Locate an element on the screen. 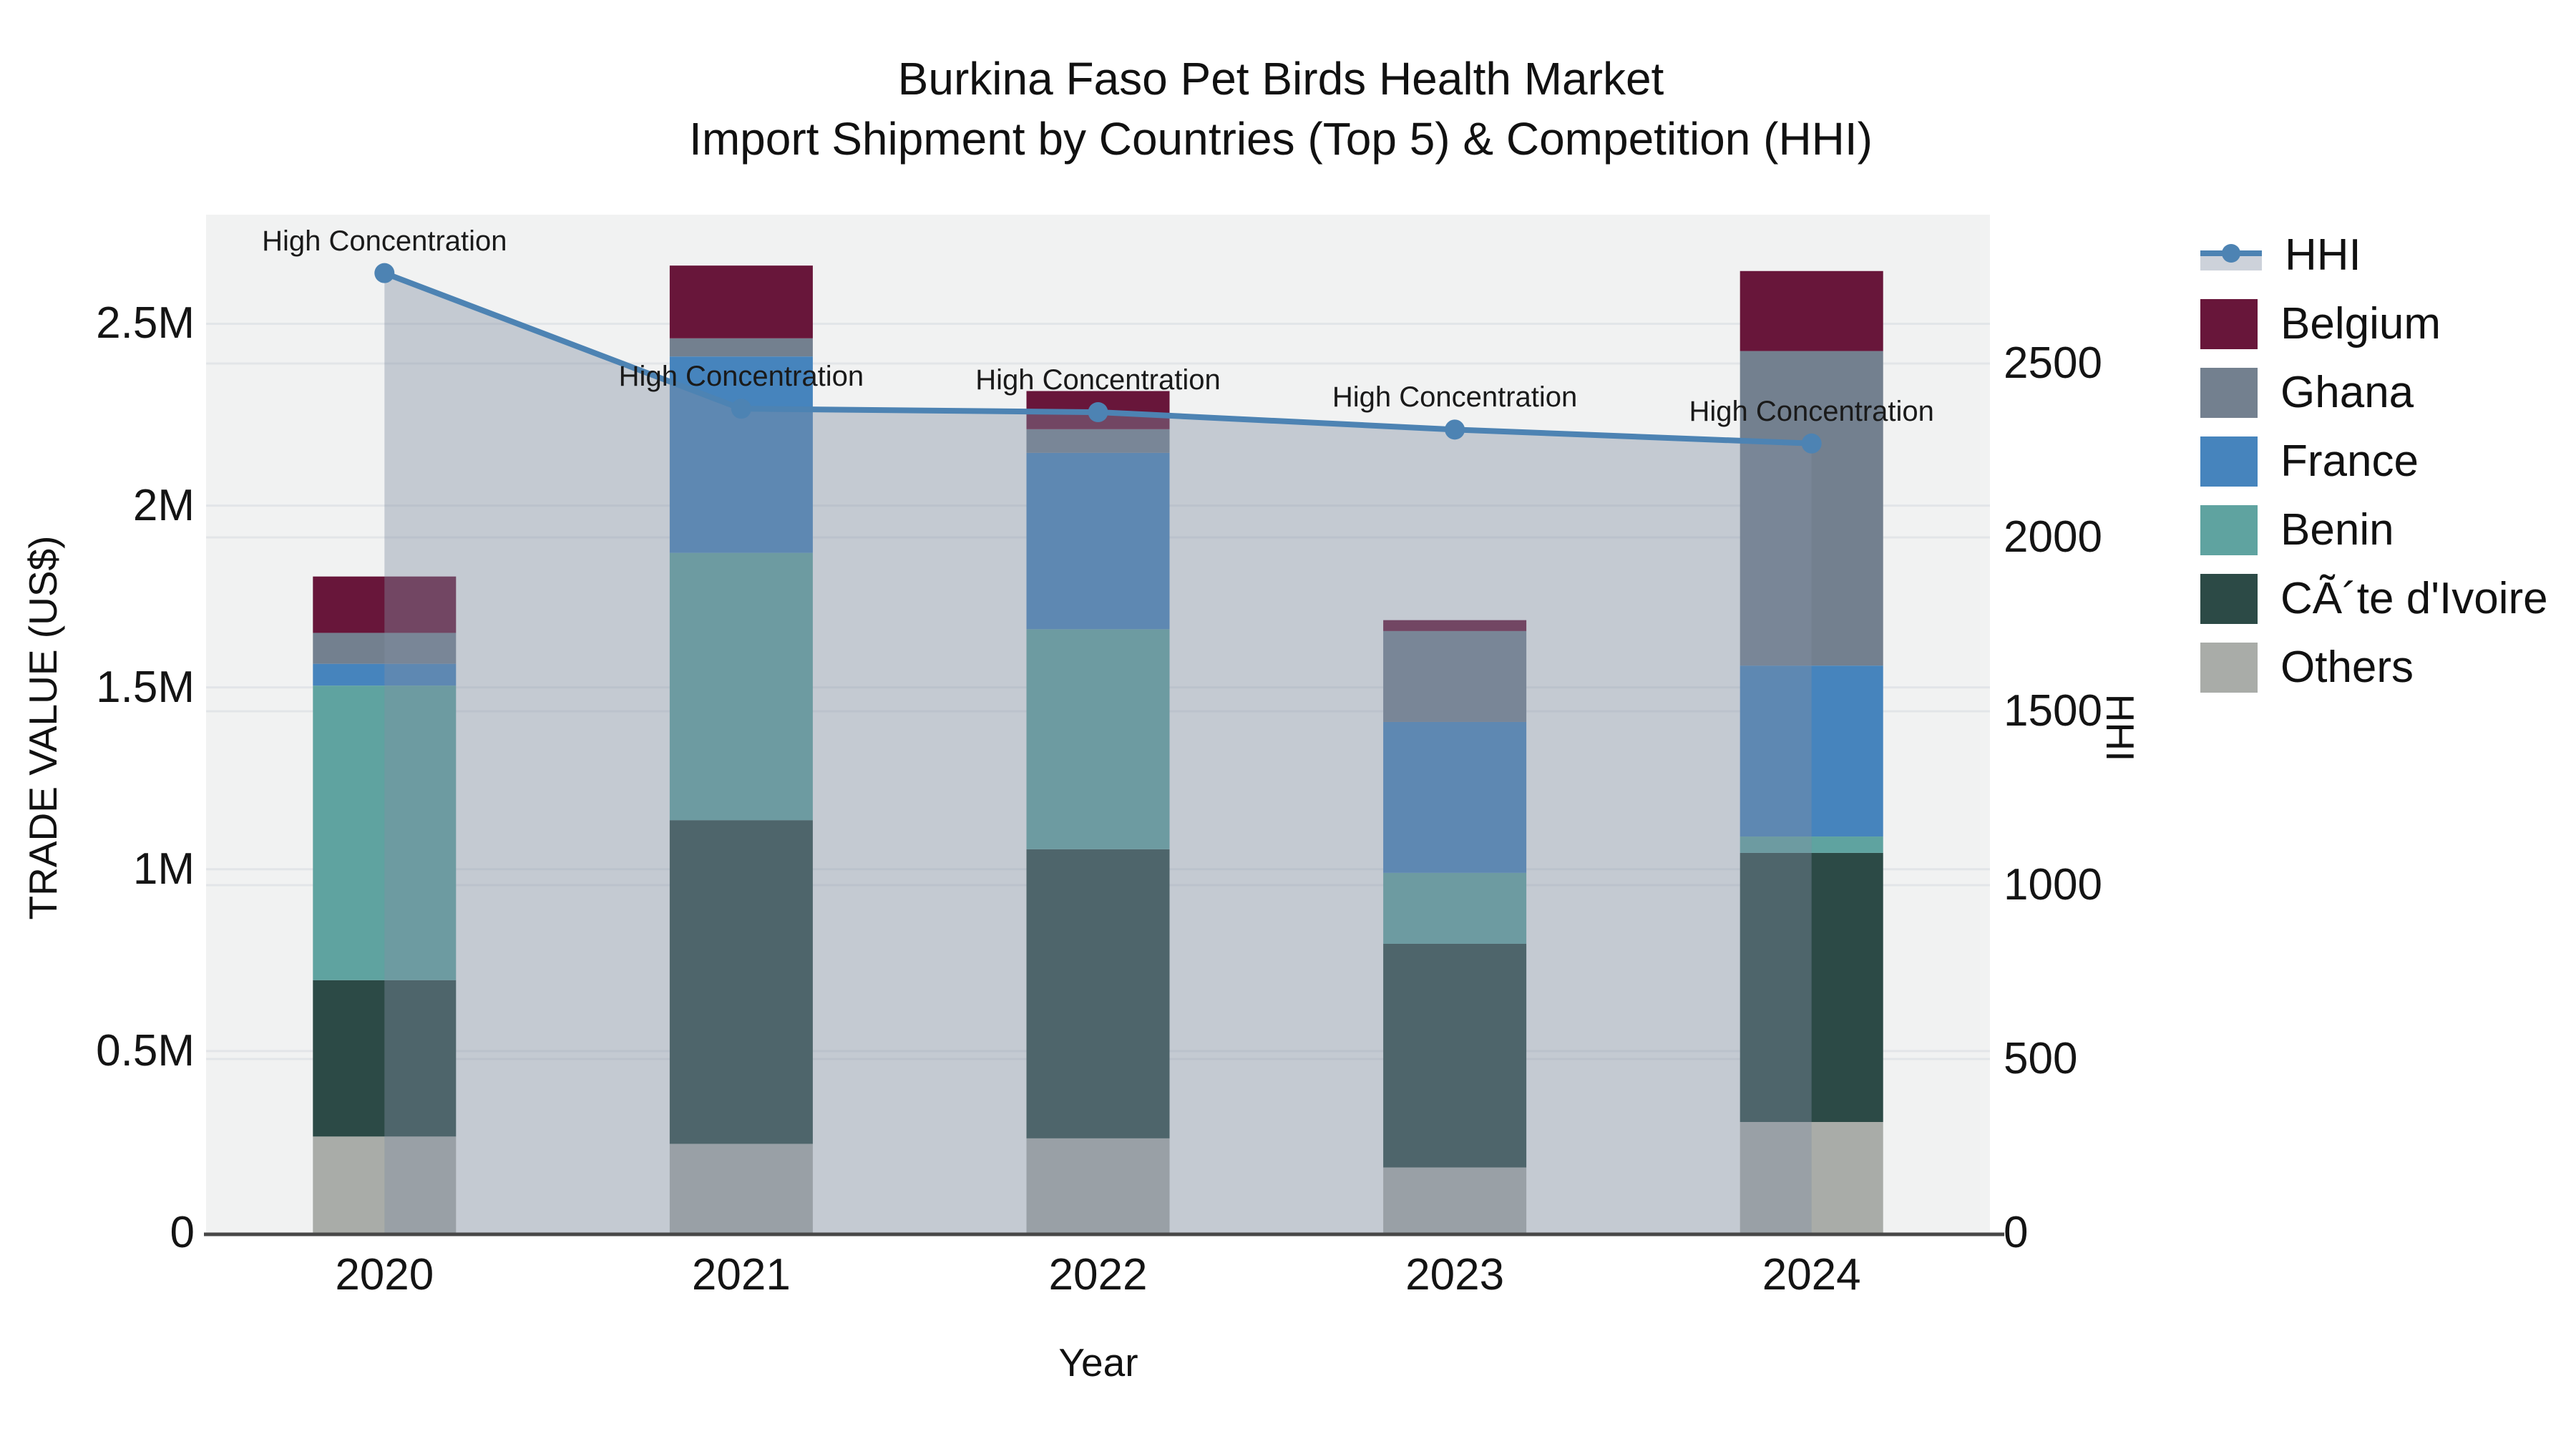 This screenshot has height=1449, width=2576. bar-segment-c-te-d-ivoire-2023 is located at coordinates (1455, 1055).